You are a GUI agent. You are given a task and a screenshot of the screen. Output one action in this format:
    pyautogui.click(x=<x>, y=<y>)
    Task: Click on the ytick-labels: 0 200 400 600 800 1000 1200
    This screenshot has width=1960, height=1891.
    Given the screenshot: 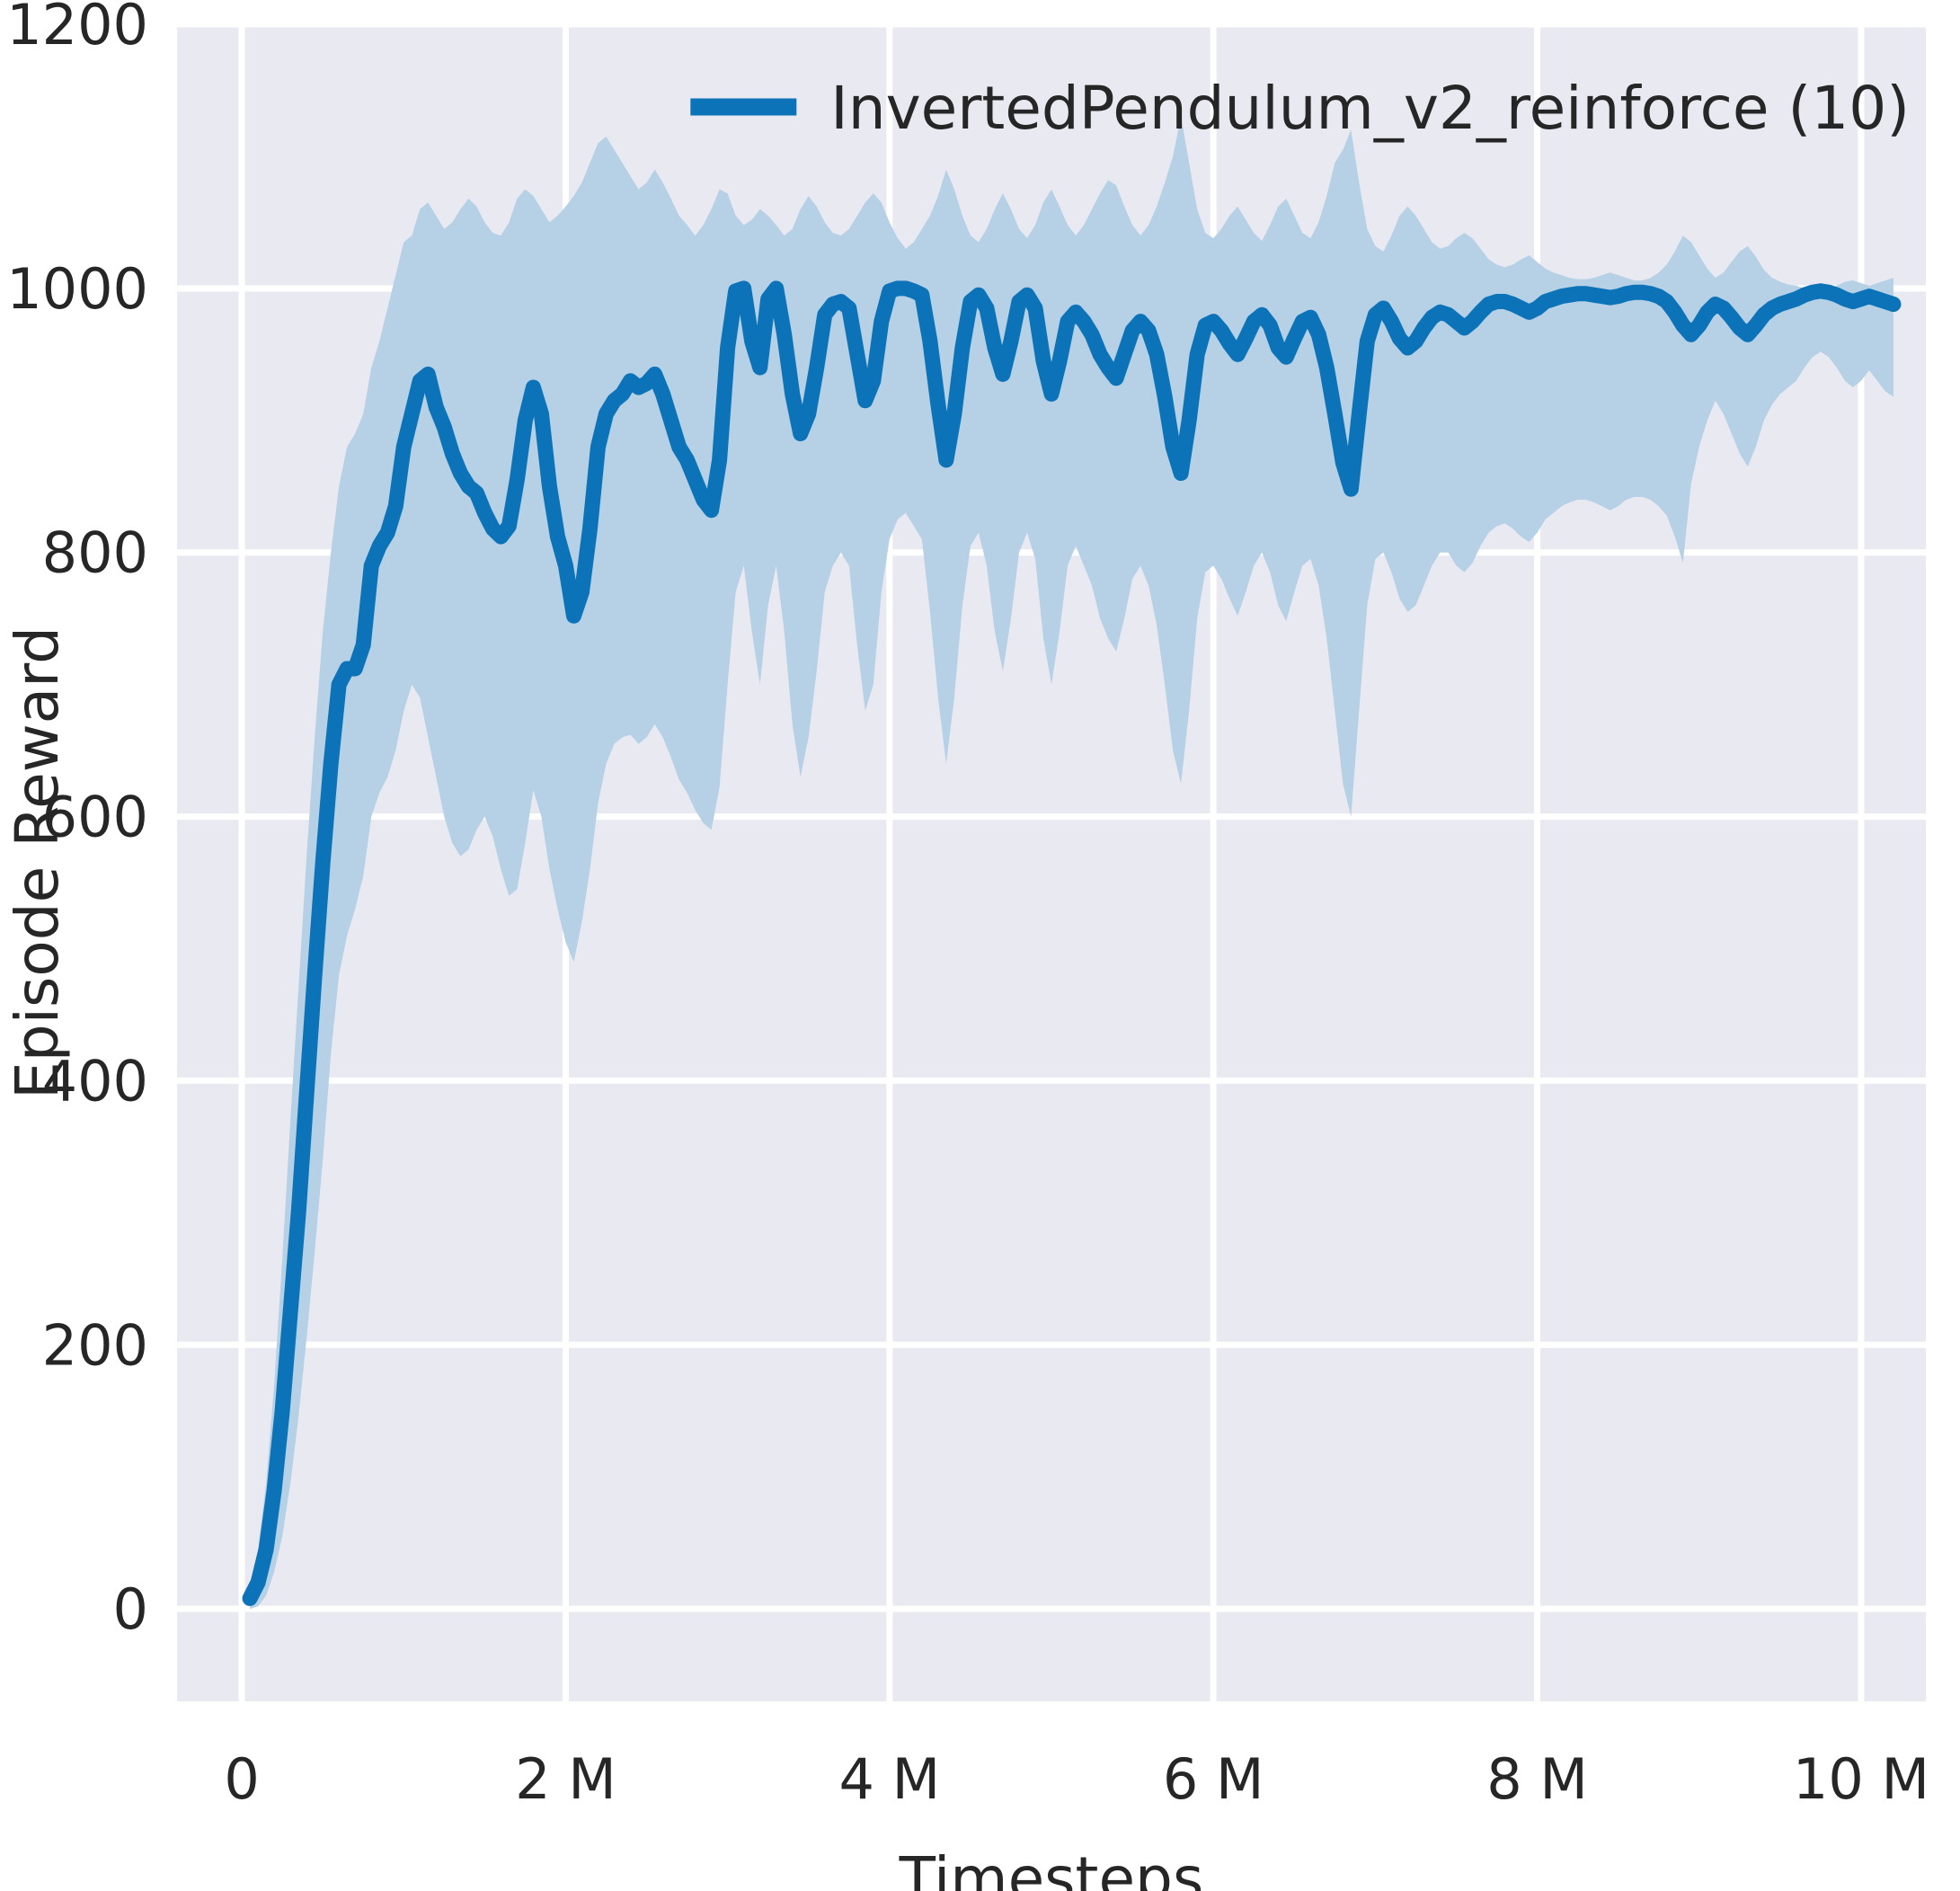 What is the action you would take?
    pyautogui.click(x=77, y=821)
    